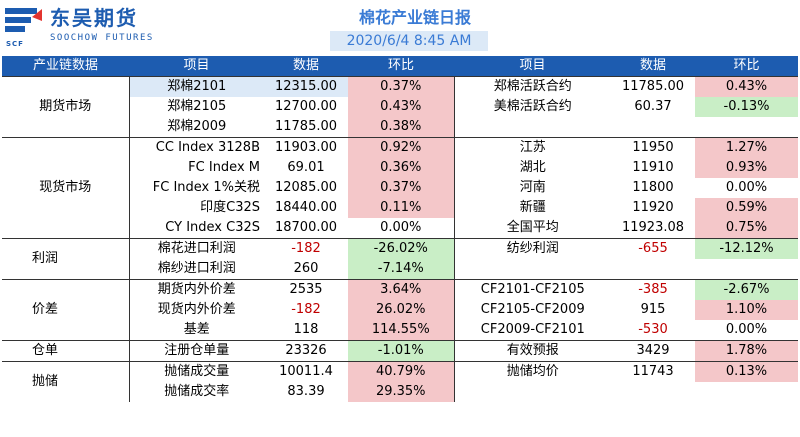  I want to click on table-row: 抛储成交率 83.39 29.35%, so click(400, 392).